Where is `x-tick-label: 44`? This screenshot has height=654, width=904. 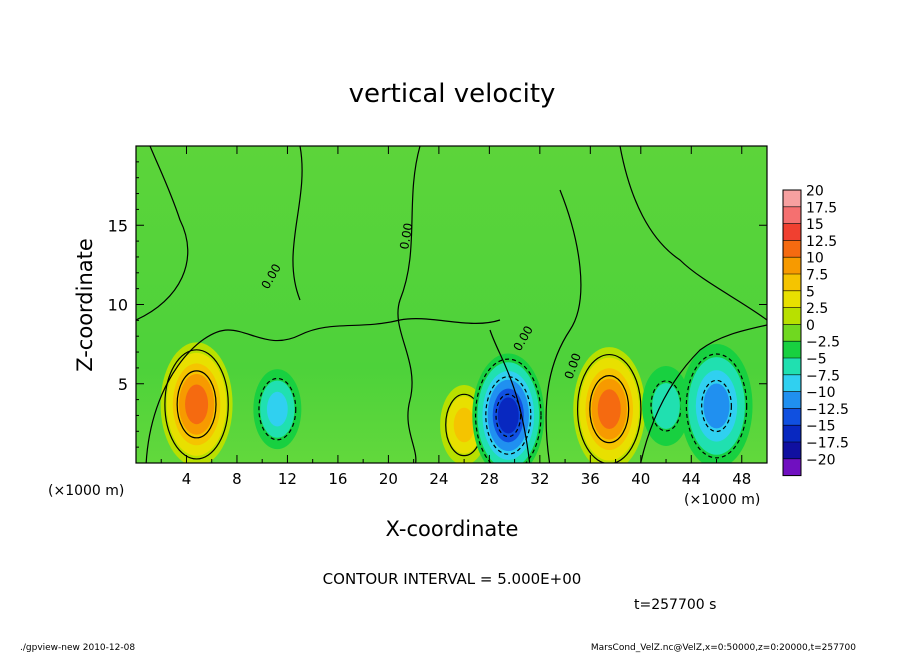 x-tick-label: 44 is located at coordinates (691, 479).